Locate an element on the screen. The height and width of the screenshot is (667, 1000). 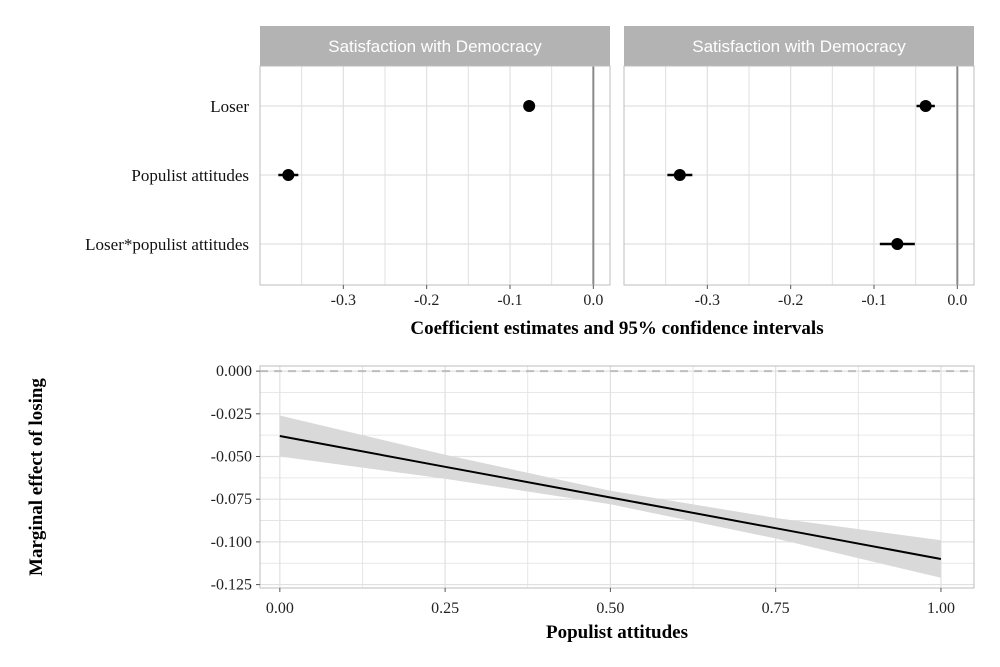
y-tick-label: -0.025 is located at coordinates (231, 414).